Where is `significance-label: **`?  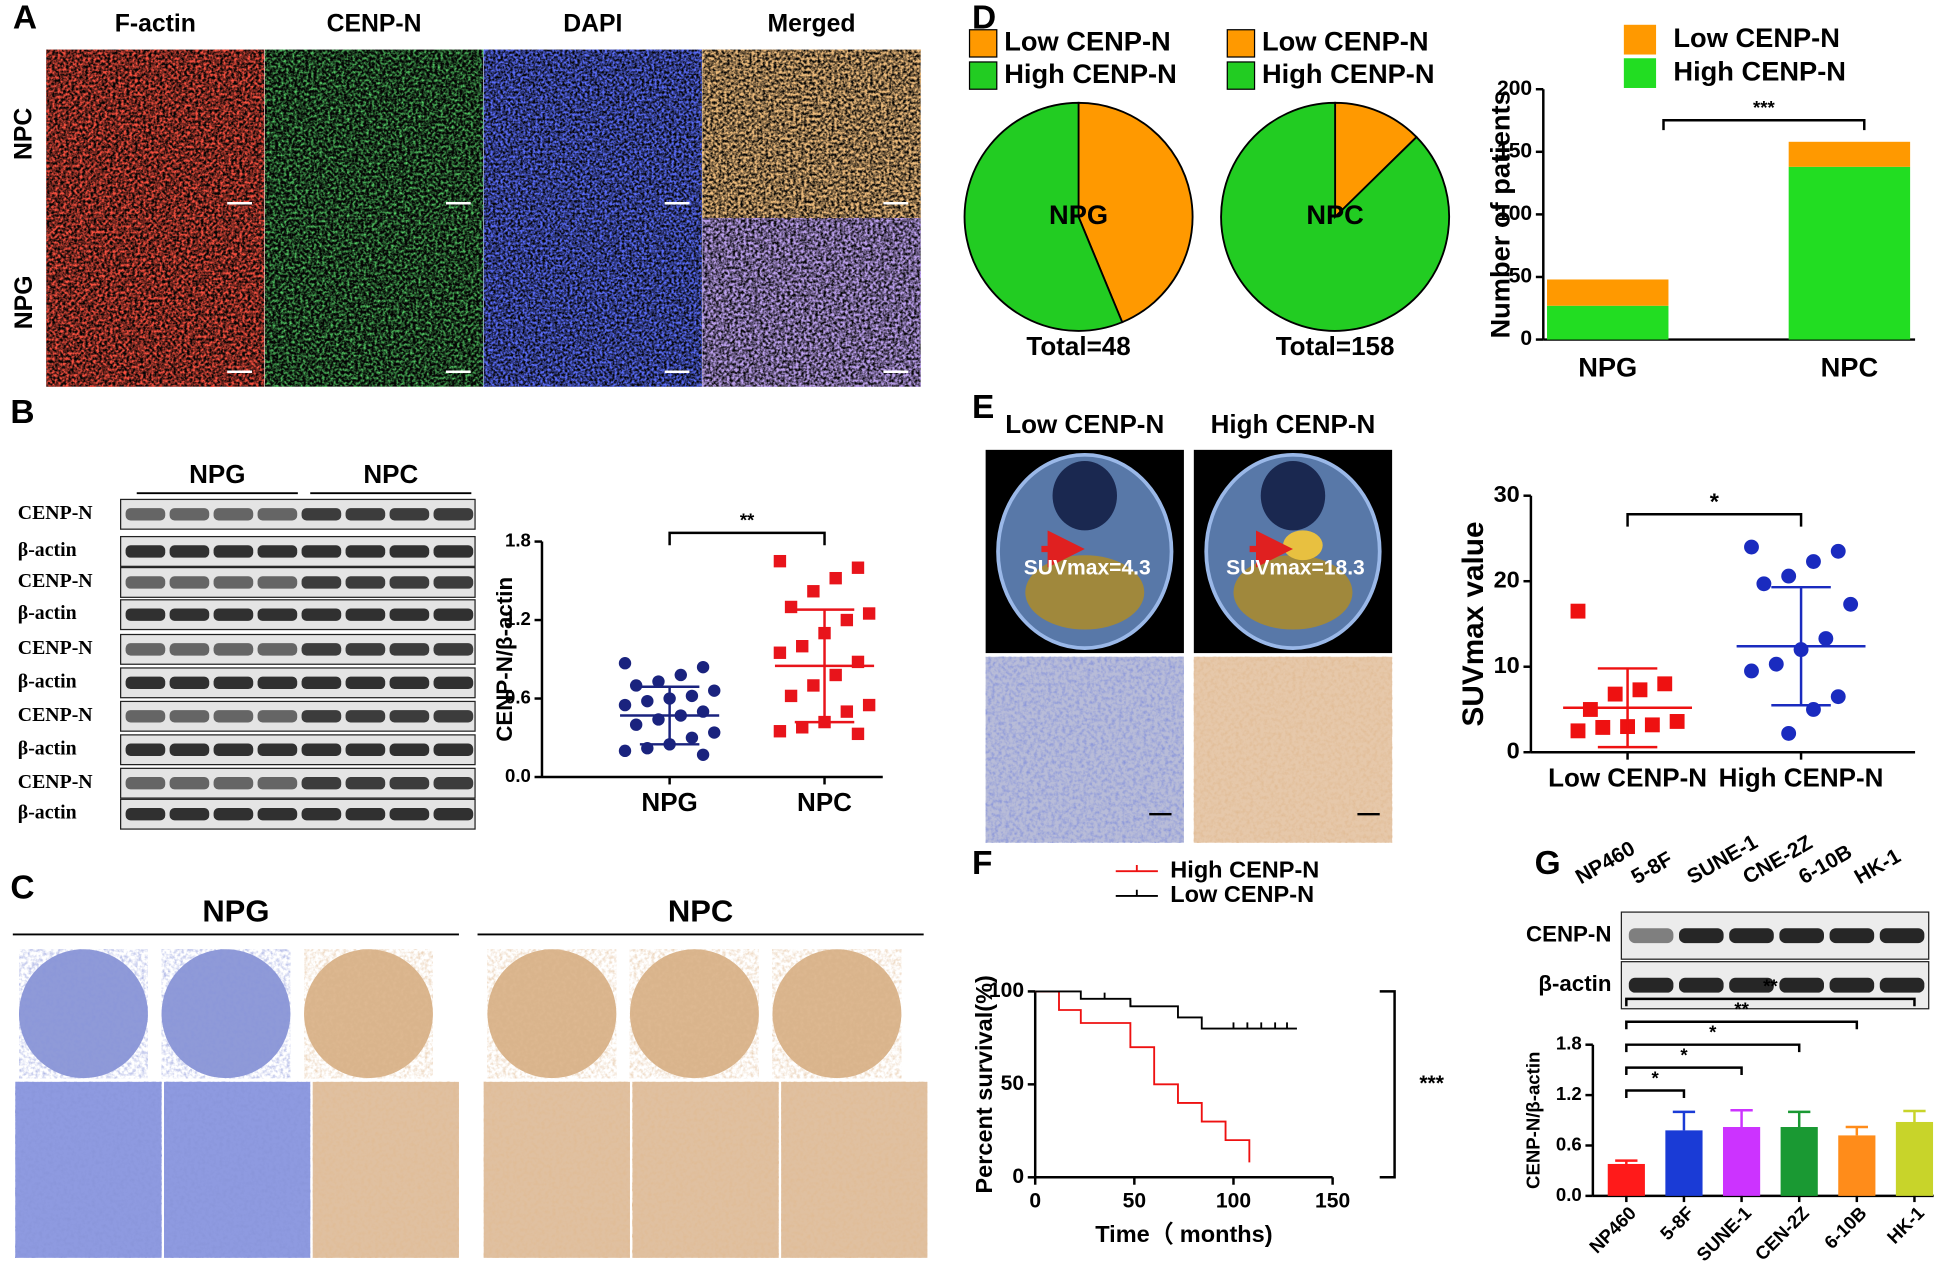
significance-label: ** is located at coordinates (747, 520).